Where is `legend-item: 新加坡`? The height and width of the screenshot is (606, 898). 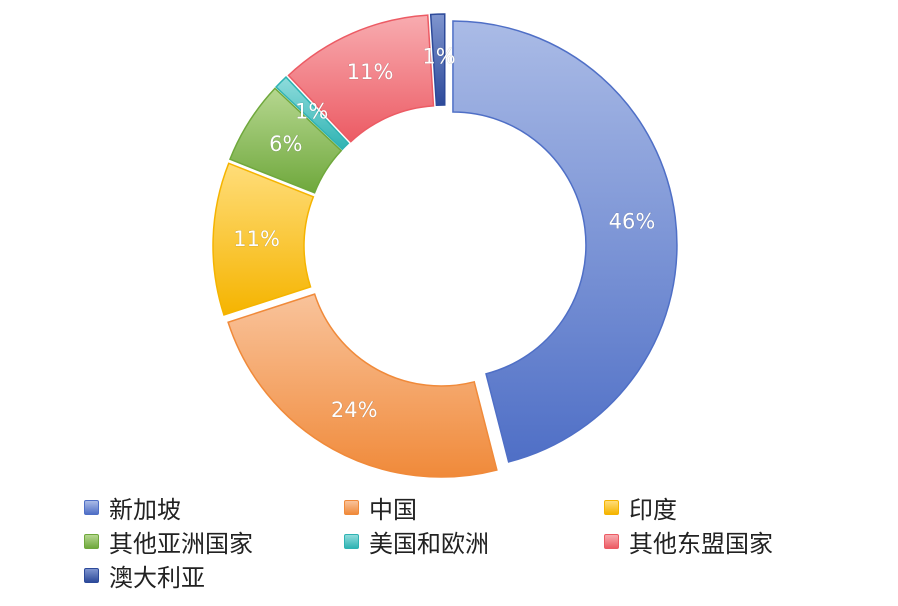 legend-item: 新加坡 is located at coordinates (214, 508).